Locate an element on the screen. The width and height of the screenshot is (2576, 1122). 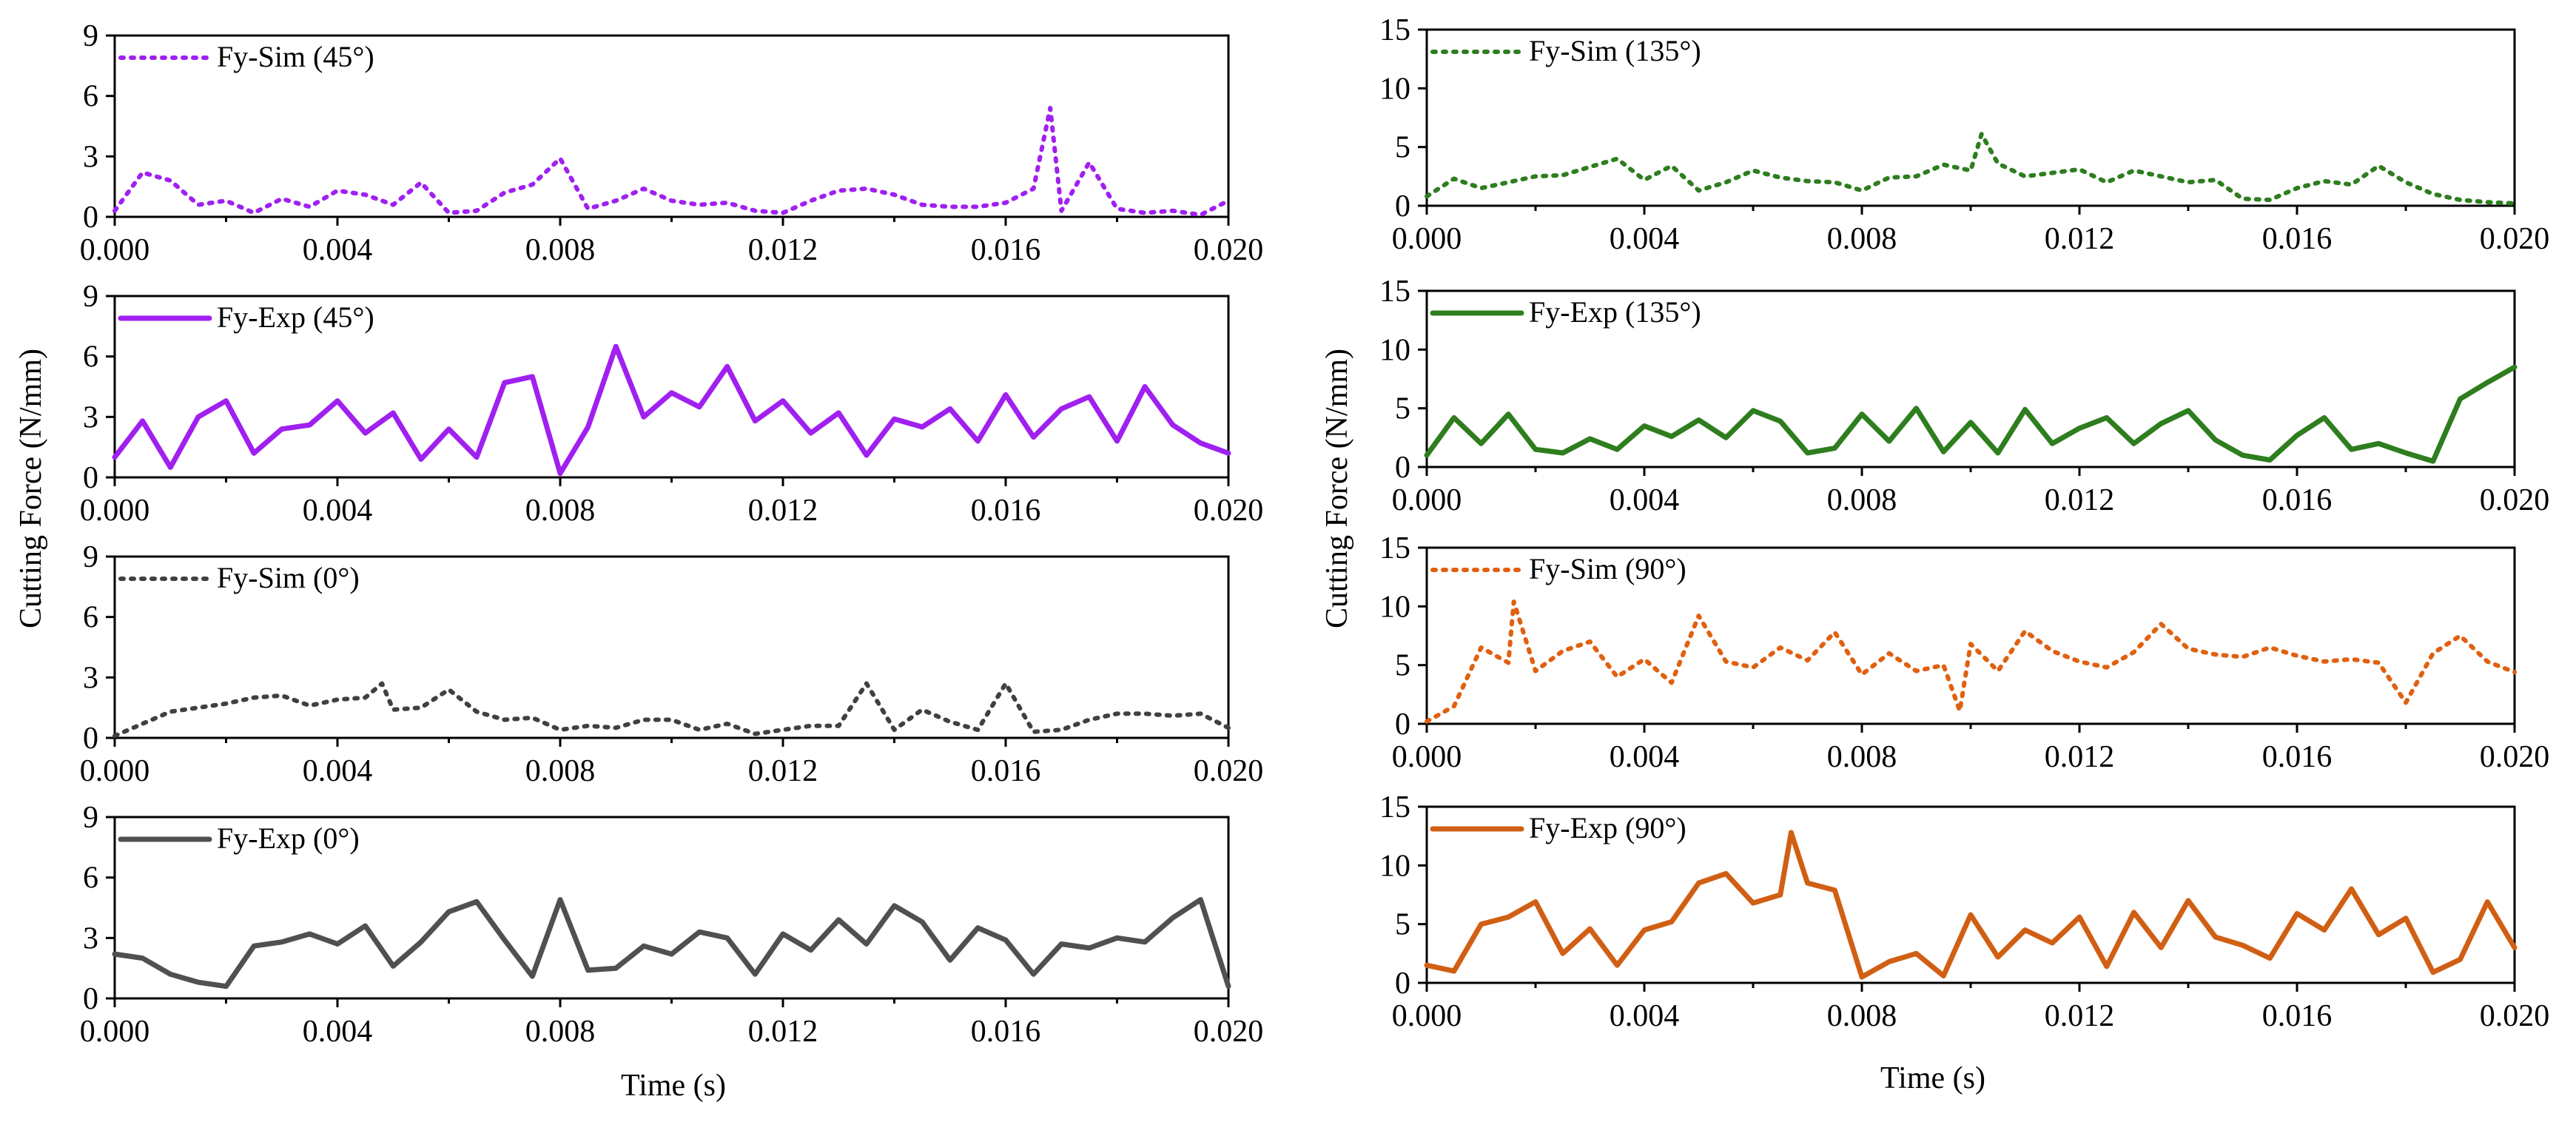
legend-label: Fy-Sim (135°) is located at coordinates (1615, 51).